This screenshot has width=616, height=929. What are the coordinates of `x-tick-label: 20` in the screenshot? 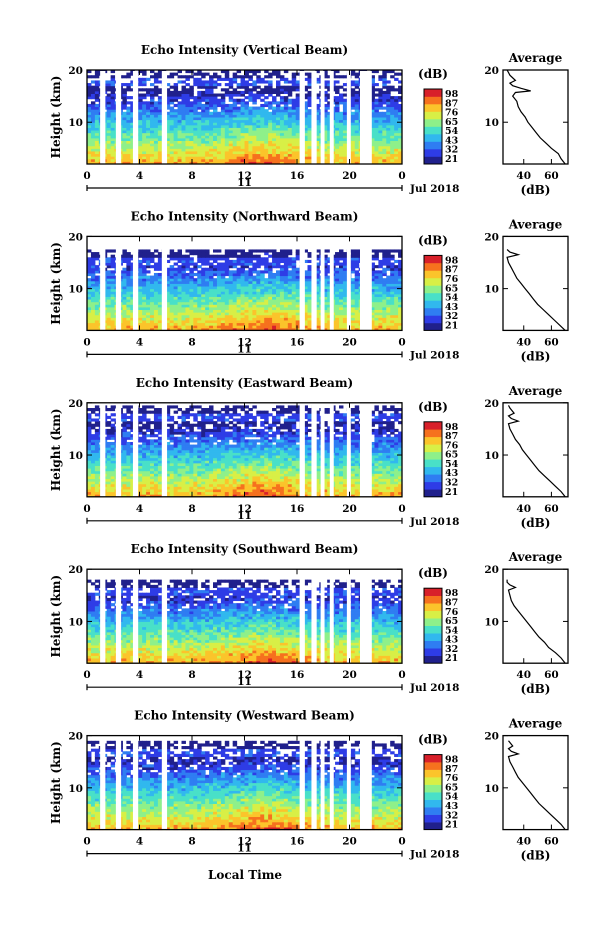 It's located at (349, 176).